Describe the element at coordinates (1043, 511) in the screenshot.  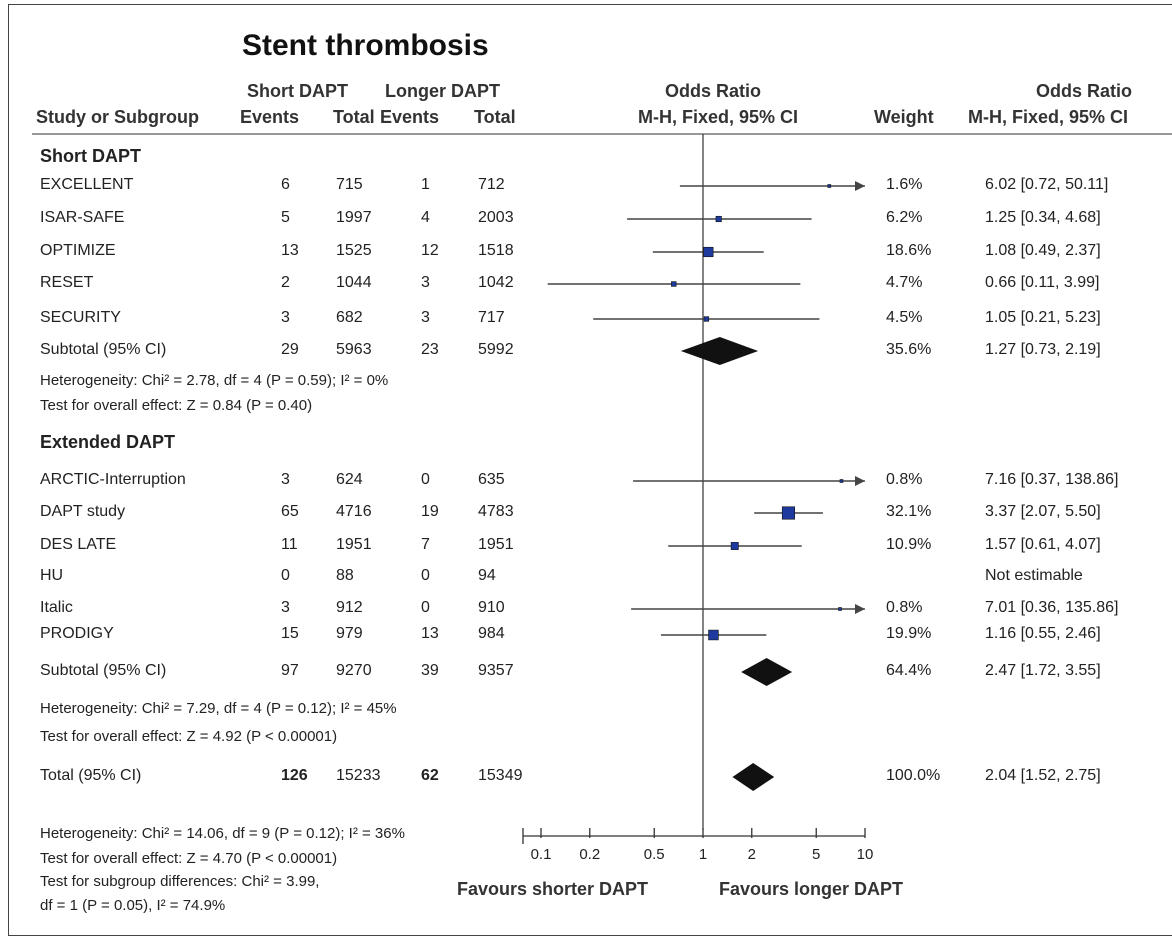
I see `or-ci-text: 3.37 [2.07, 5.50]` at that location.